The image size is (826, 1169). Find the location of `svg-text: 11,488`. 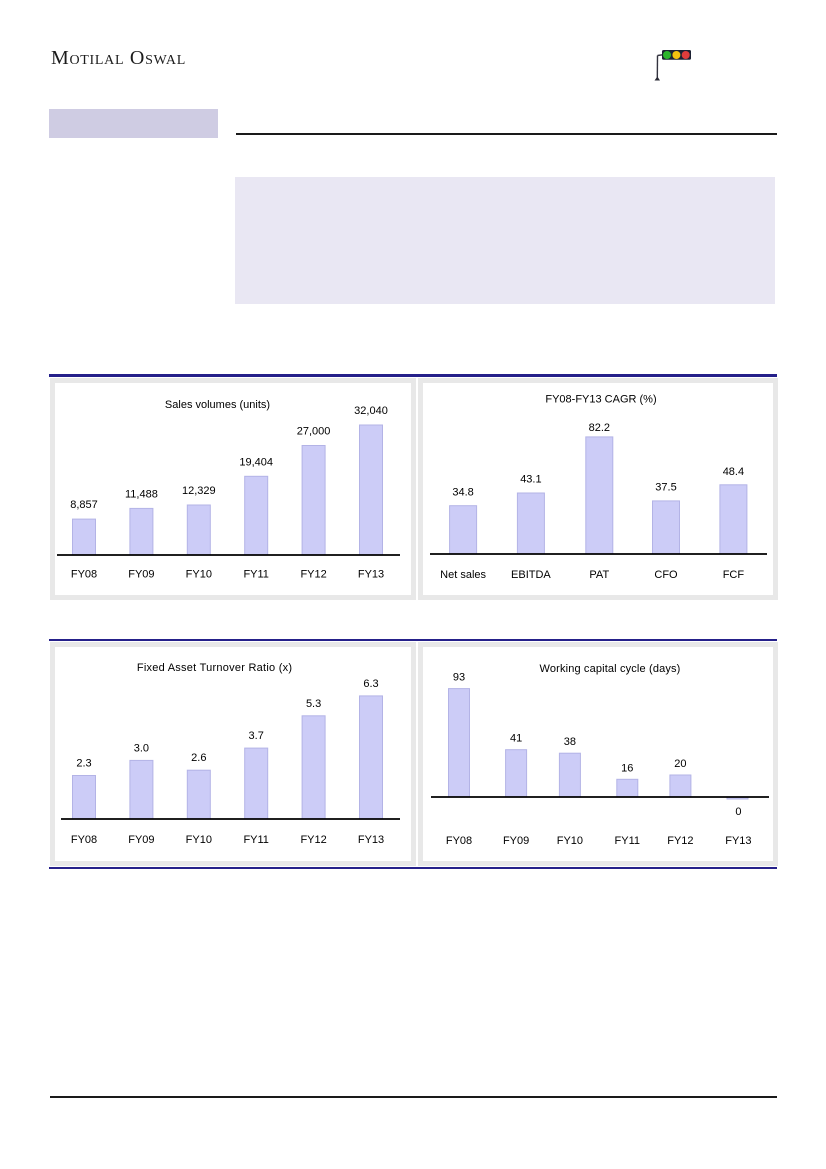

svg-text: 11,488 is located at coordinates (141, 494).